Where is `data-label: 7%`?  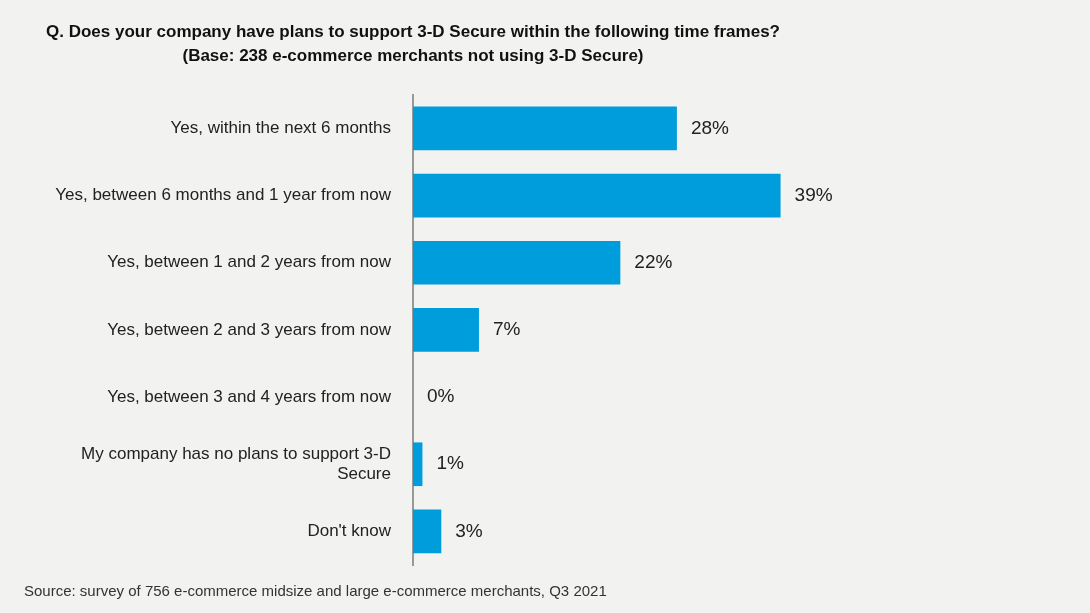 data-label: 7% is located at coordinates (506, 329).